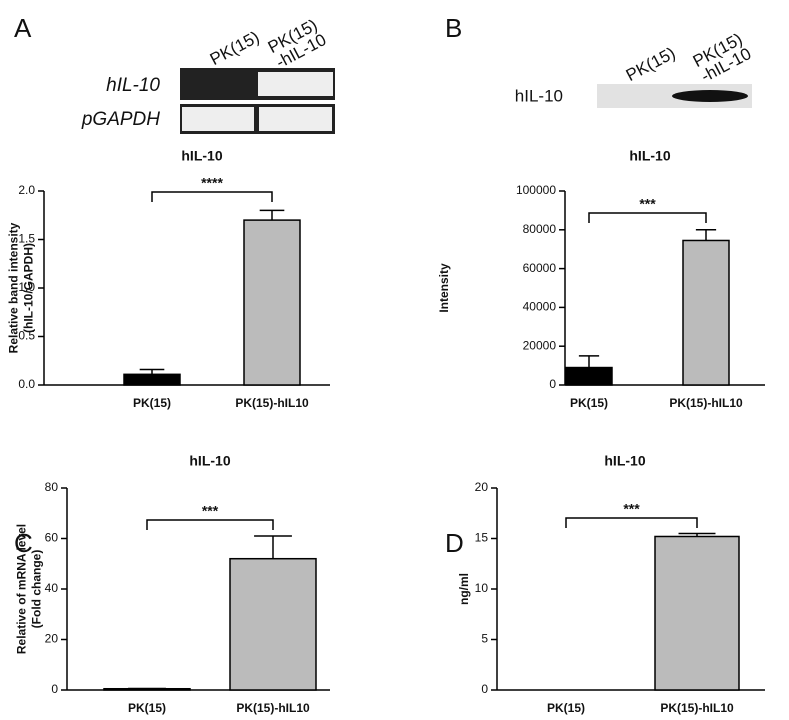 The width and height of the screenshot is (789, 720). What do you see at coordinates (14, 287) in the screenshot?
I see `y-axis-label: Relative band intensity` at bounding box center [14, 287].